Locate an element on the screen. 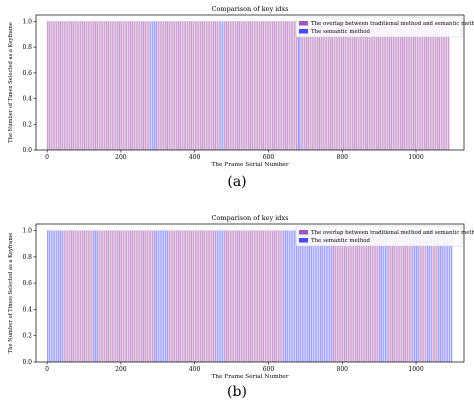 This screenshot has height=405, width=474. y-tick-label: 1.0 is located at coordinates (27, 21).